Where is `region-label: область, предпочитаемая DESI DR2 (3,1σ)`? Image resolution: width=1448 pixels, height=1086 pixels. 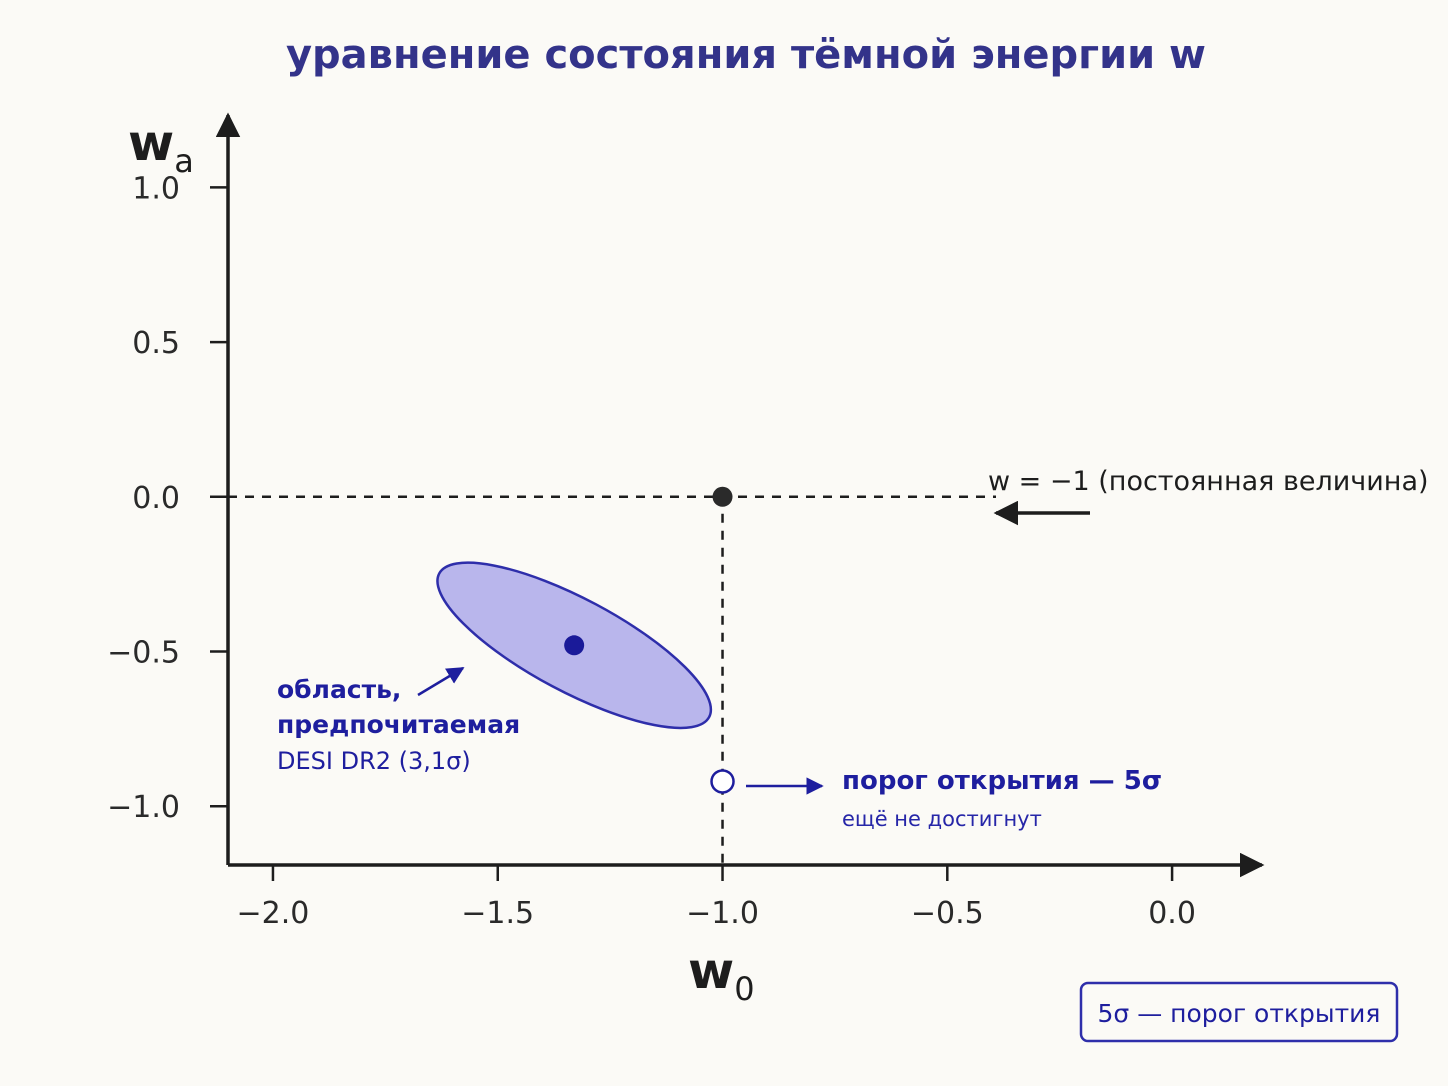
region-label: область, предпочитаемая DESI DR2 (3,1σ) is located at coordinates (401, 725).